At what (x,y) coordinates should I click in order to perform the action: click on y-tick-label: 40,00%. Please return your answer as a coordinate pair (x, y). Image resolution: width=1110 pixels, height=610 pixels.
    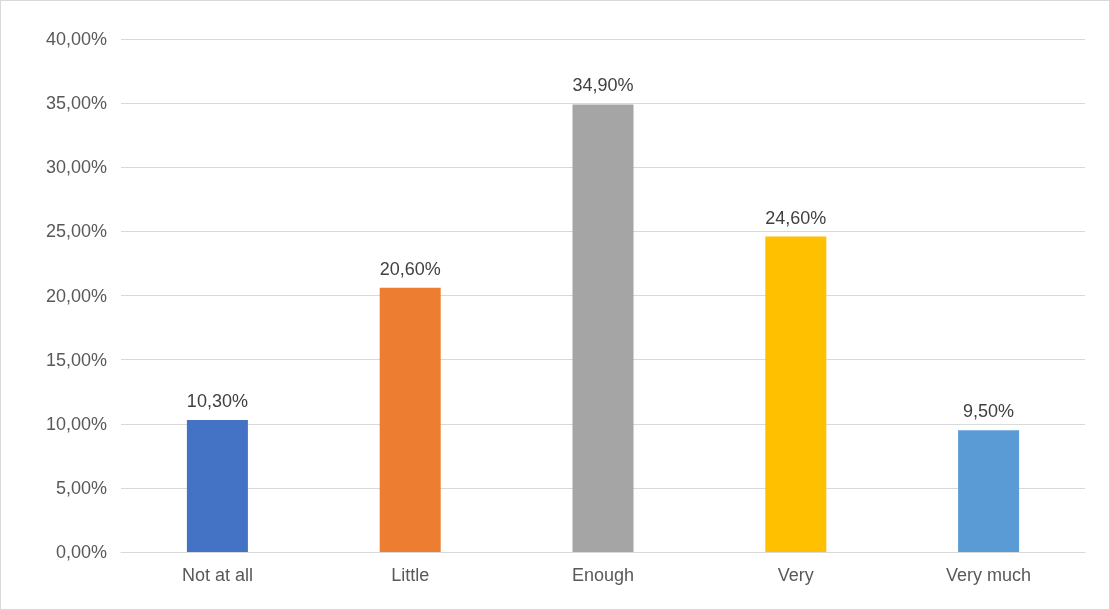
    Looking at the image, I should click on (76, 39).